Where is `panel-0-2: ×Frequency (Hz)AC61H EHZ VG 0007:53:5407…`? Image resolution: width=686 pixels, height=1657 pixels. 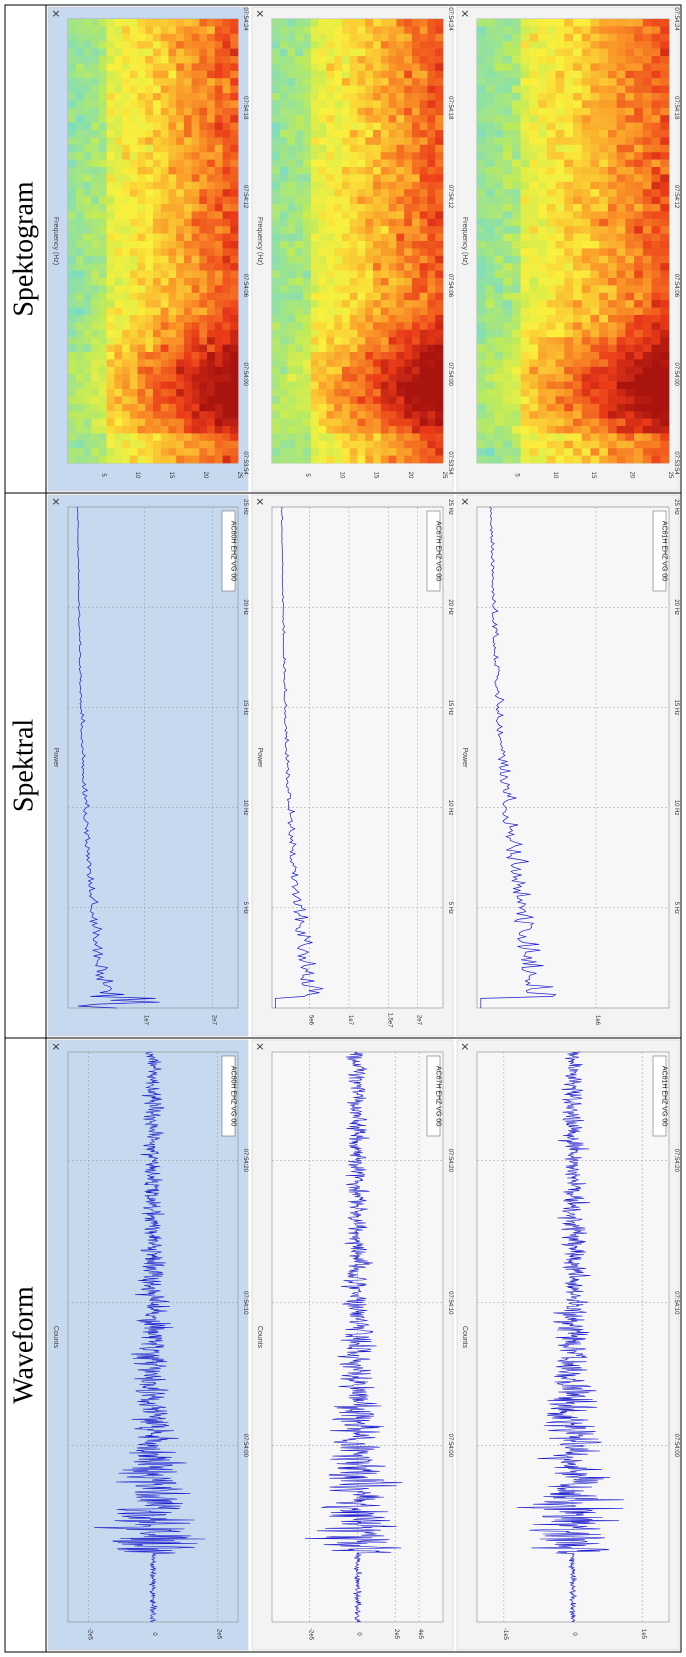
panel-0-2: ×Frequency (Hz)AC61H EHZ VG 0007:53:5407… is located at coordinates (568, 249).